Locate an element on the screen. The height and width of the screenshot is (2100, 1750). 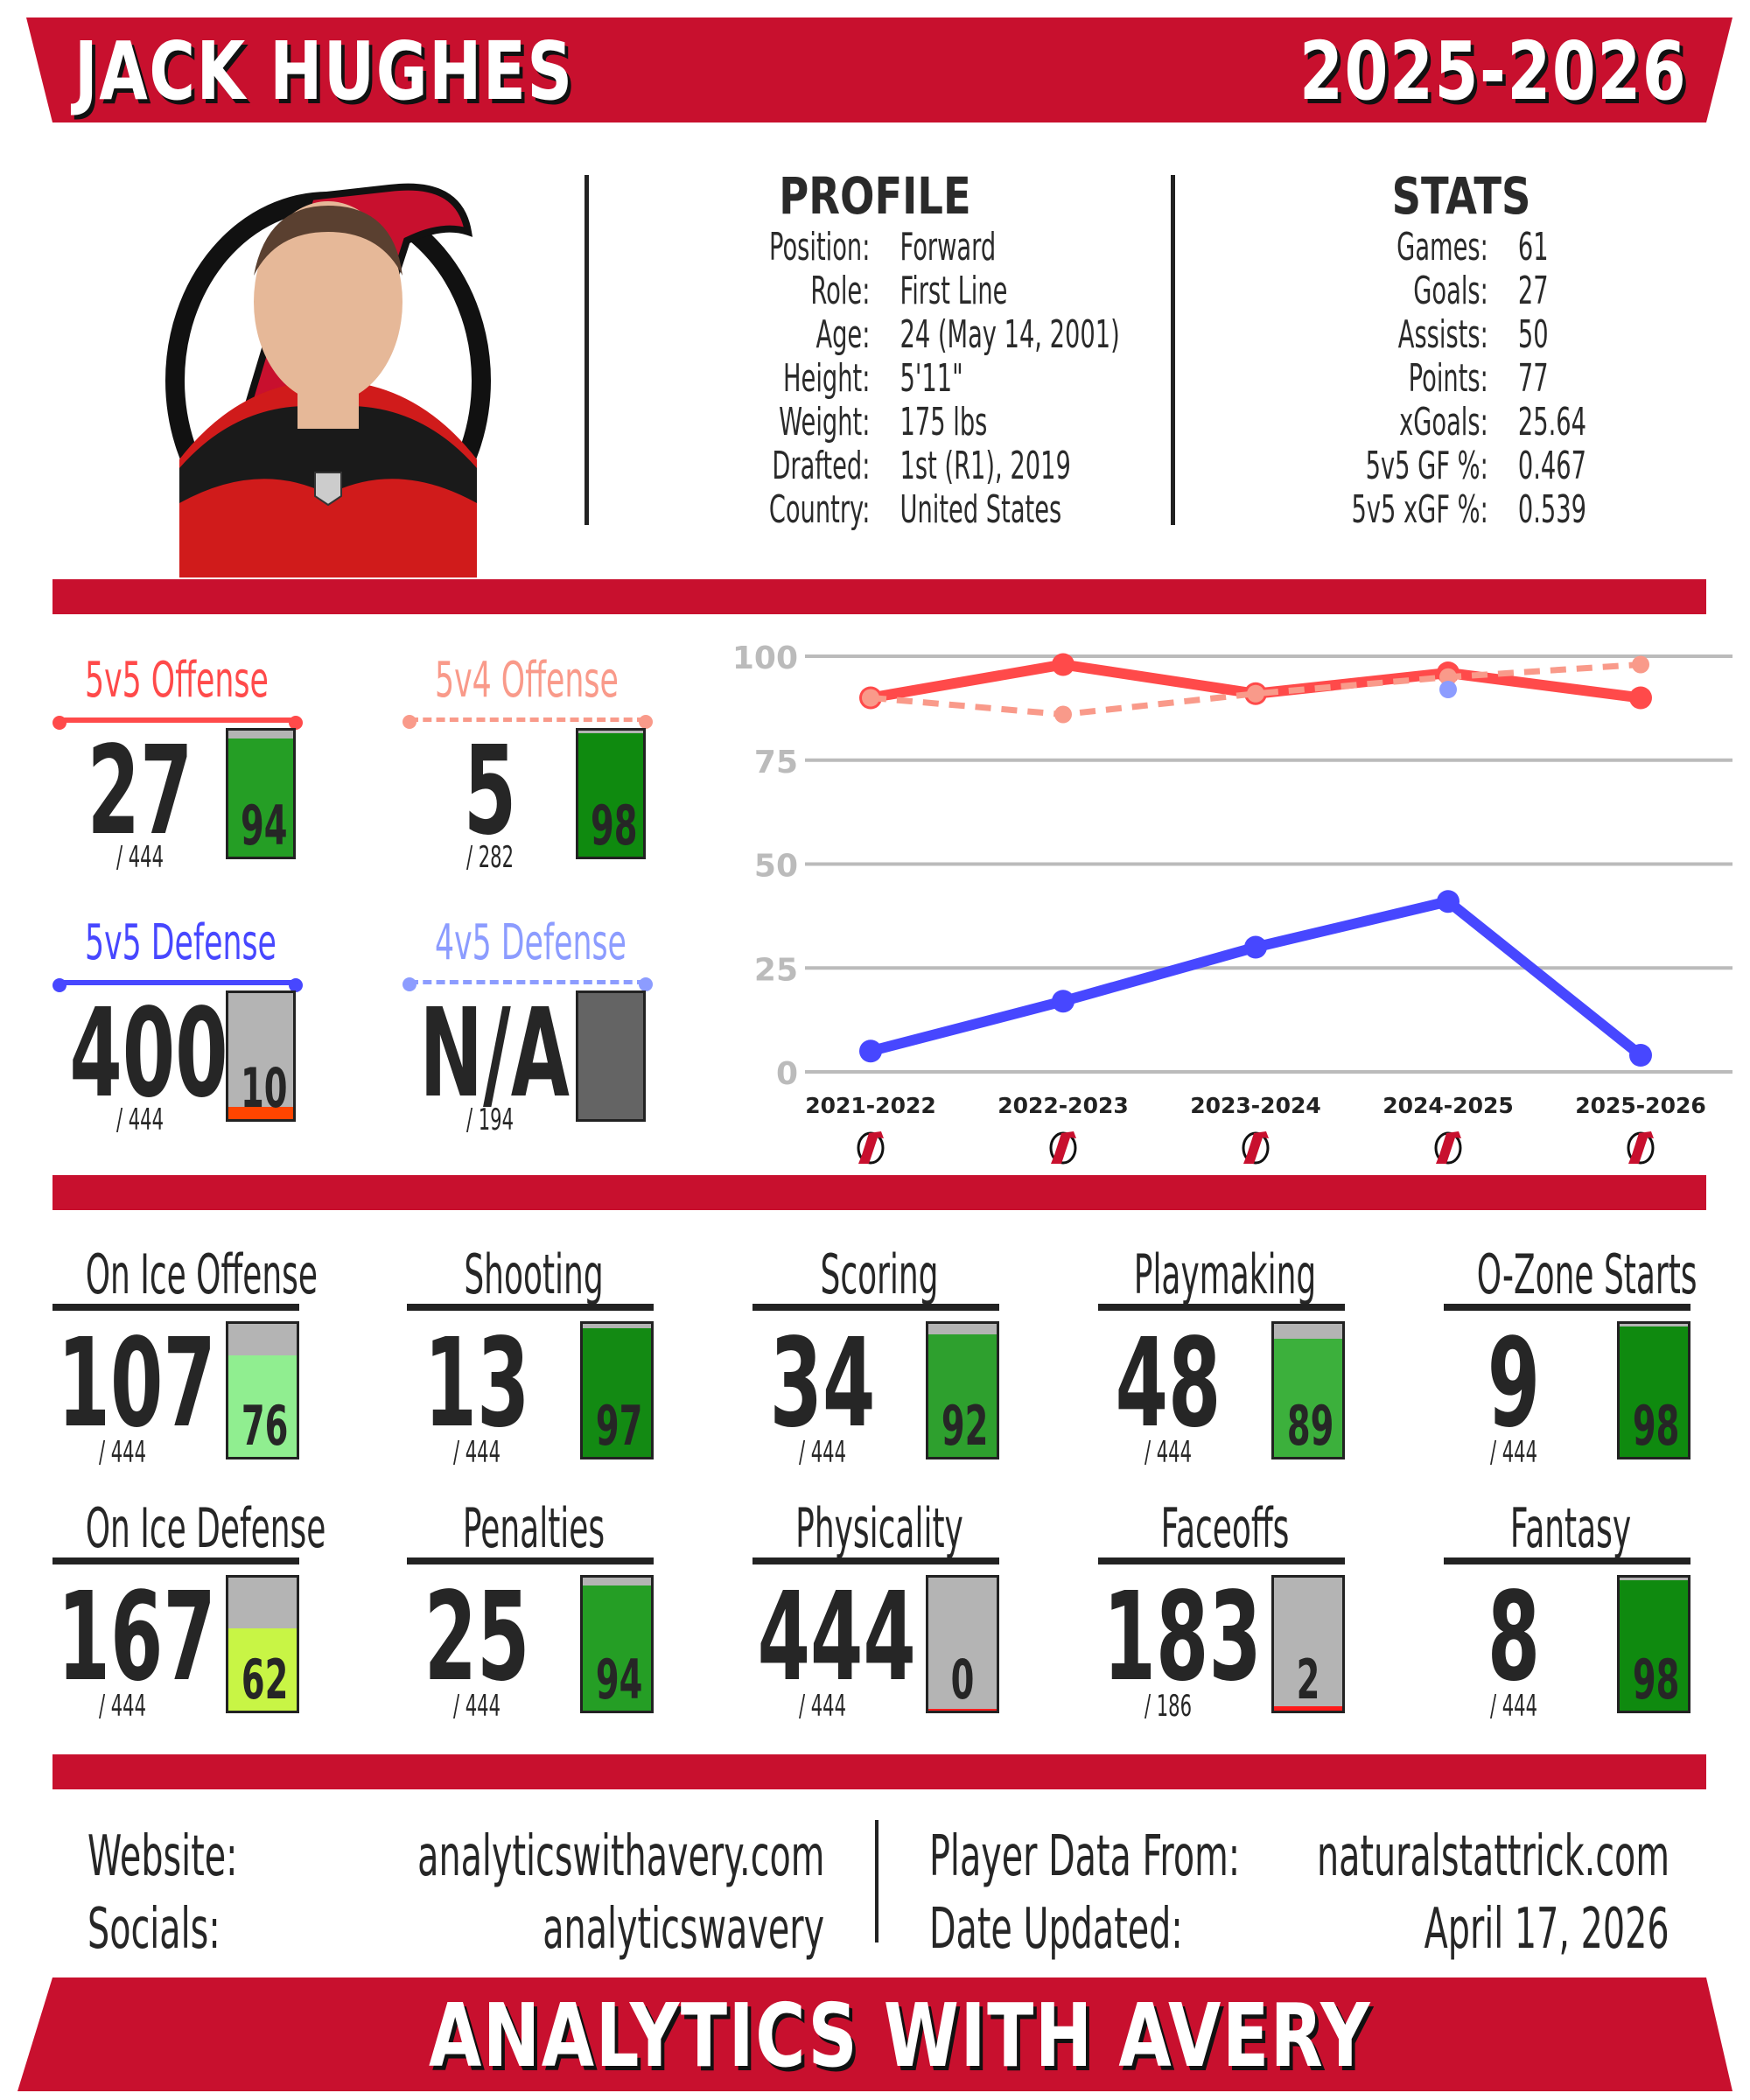
stats-value: 77 is located at coordinates (1533, 378).